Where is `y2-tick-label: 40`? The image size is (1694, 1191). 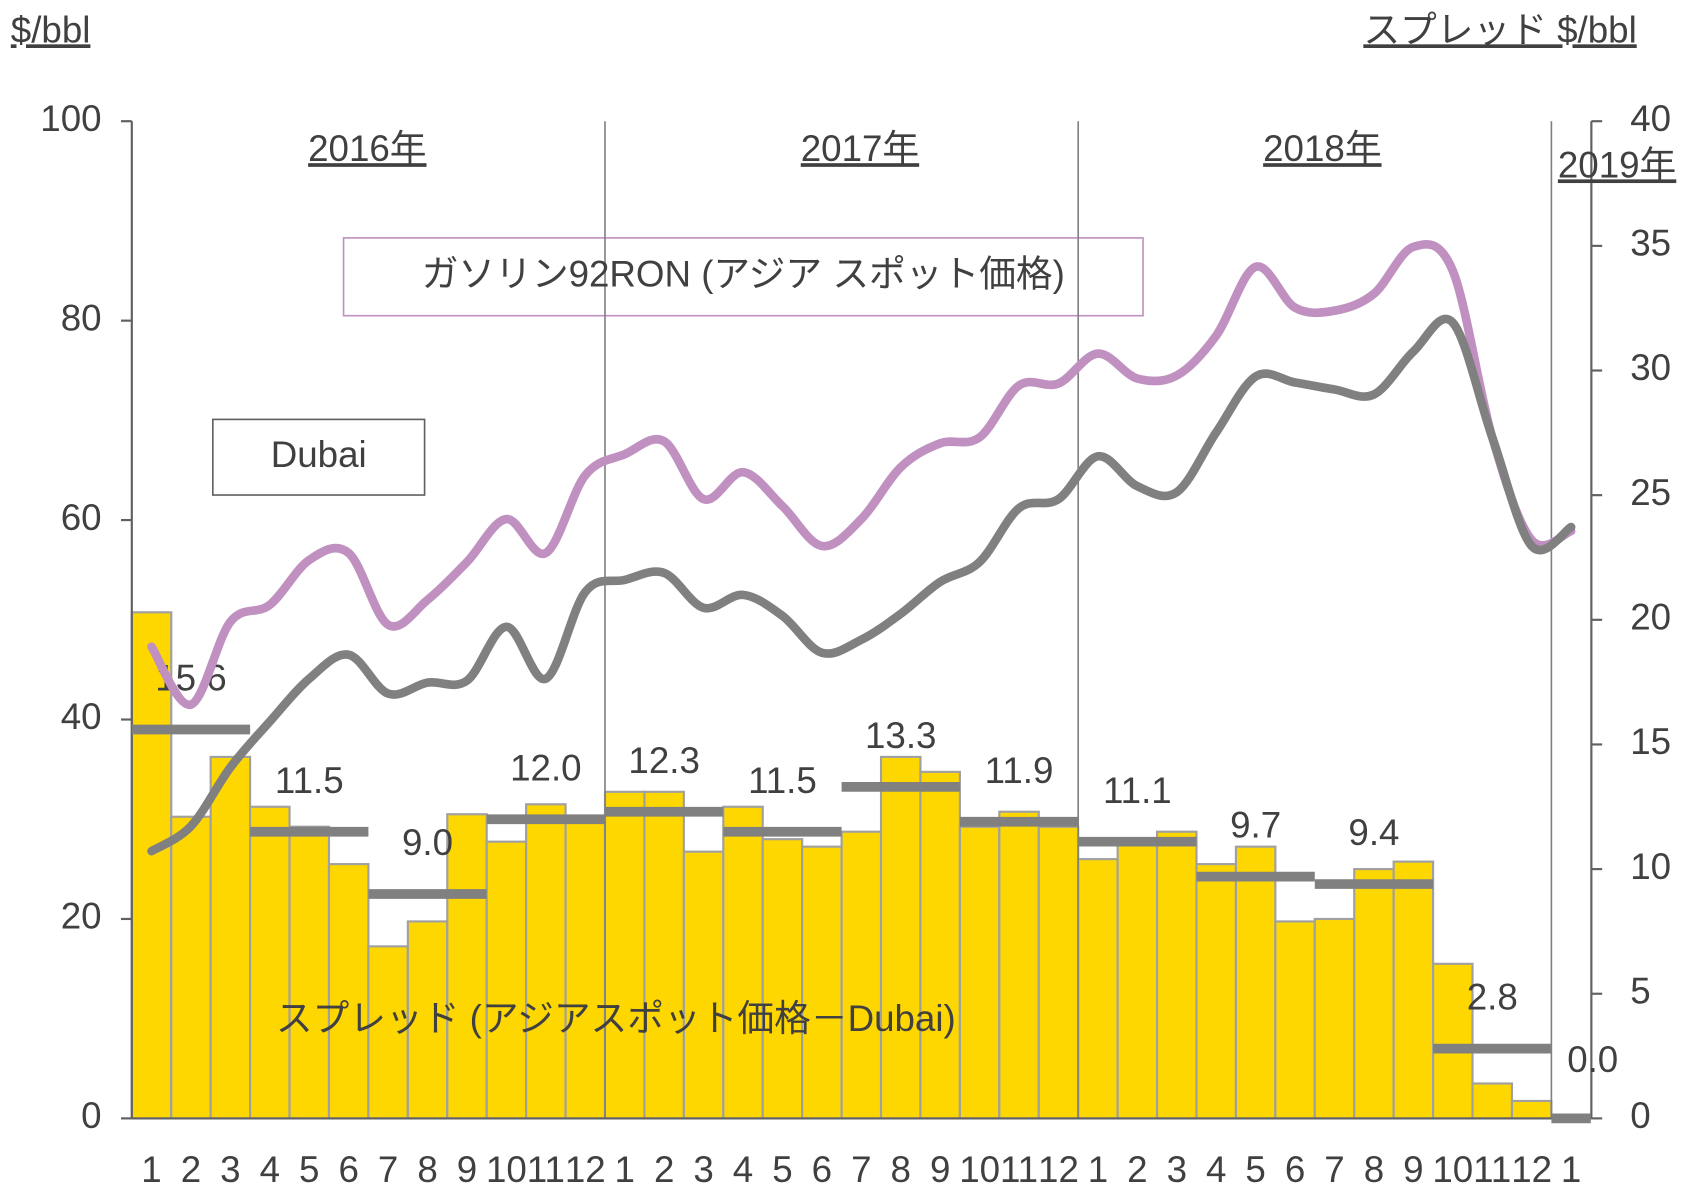 y2-tick-label: 40 is located at coordinates (1650, 118).